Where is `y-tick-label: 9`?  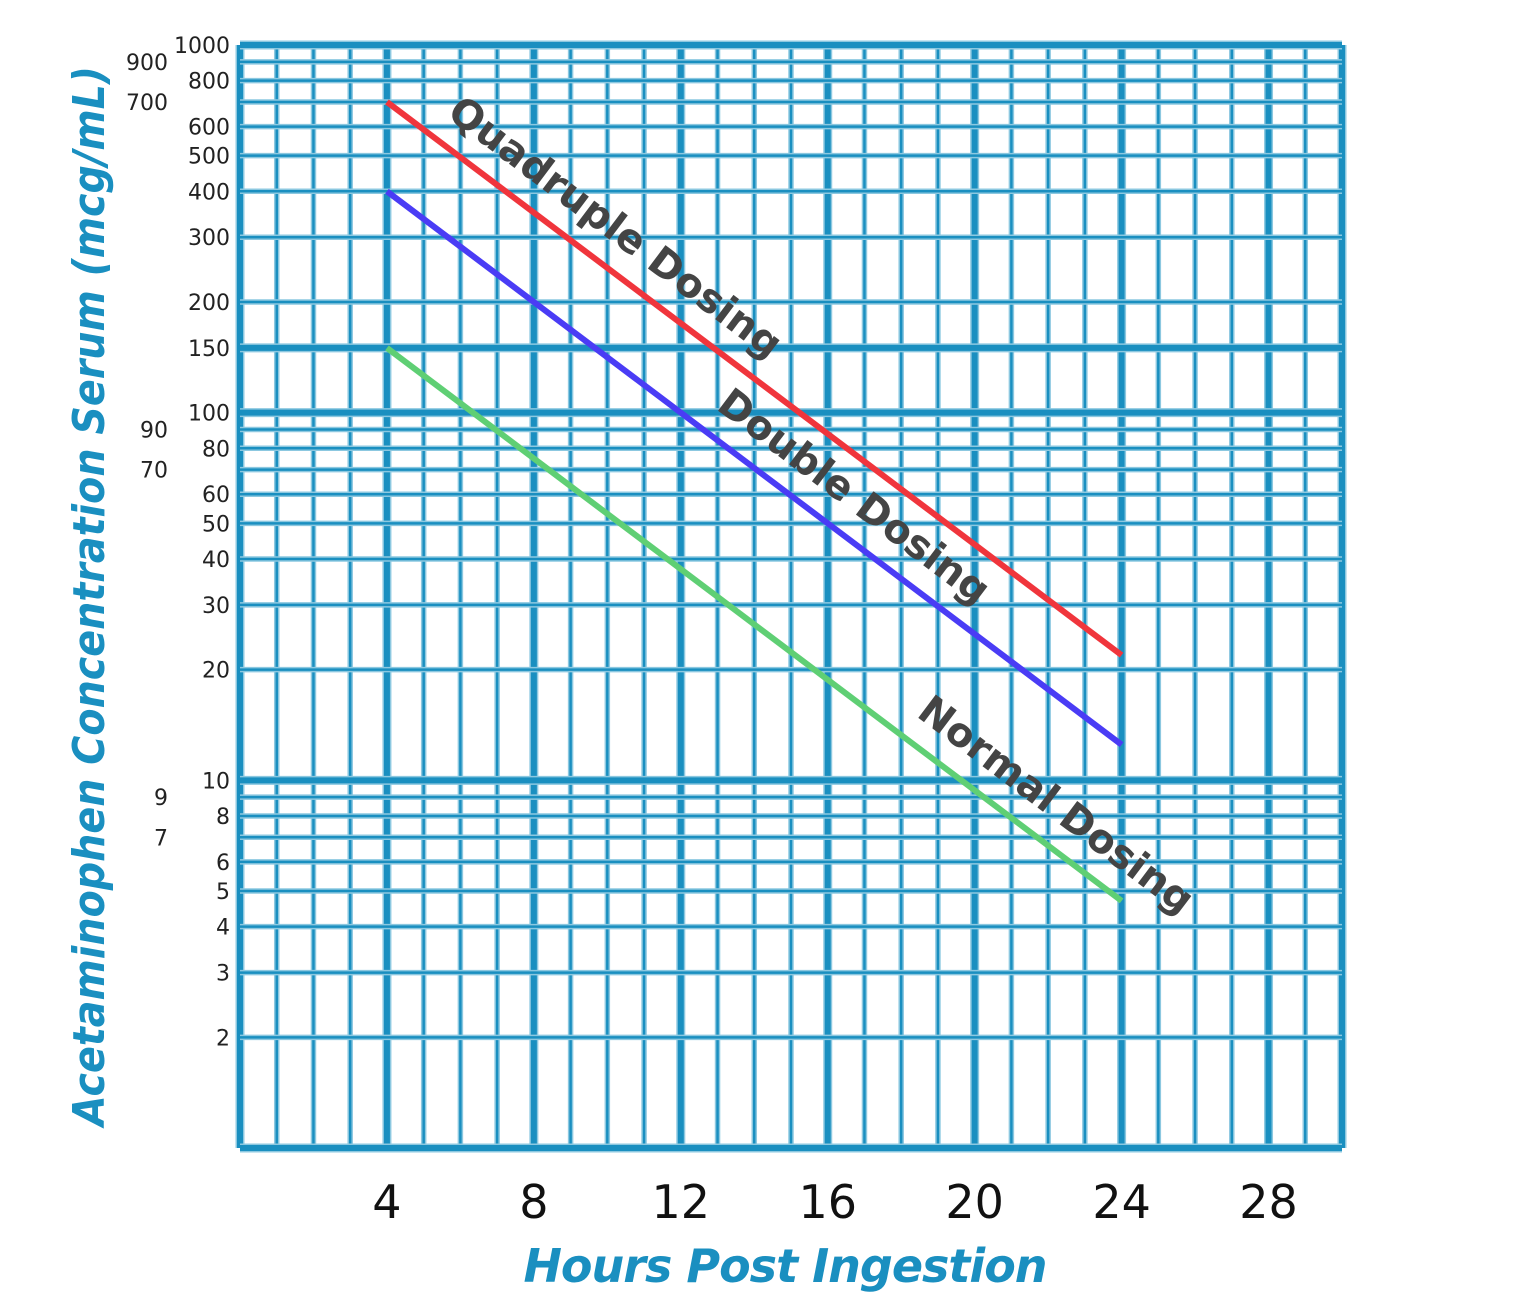
y-tick-label: 9 is located at coordinates (161, 798).